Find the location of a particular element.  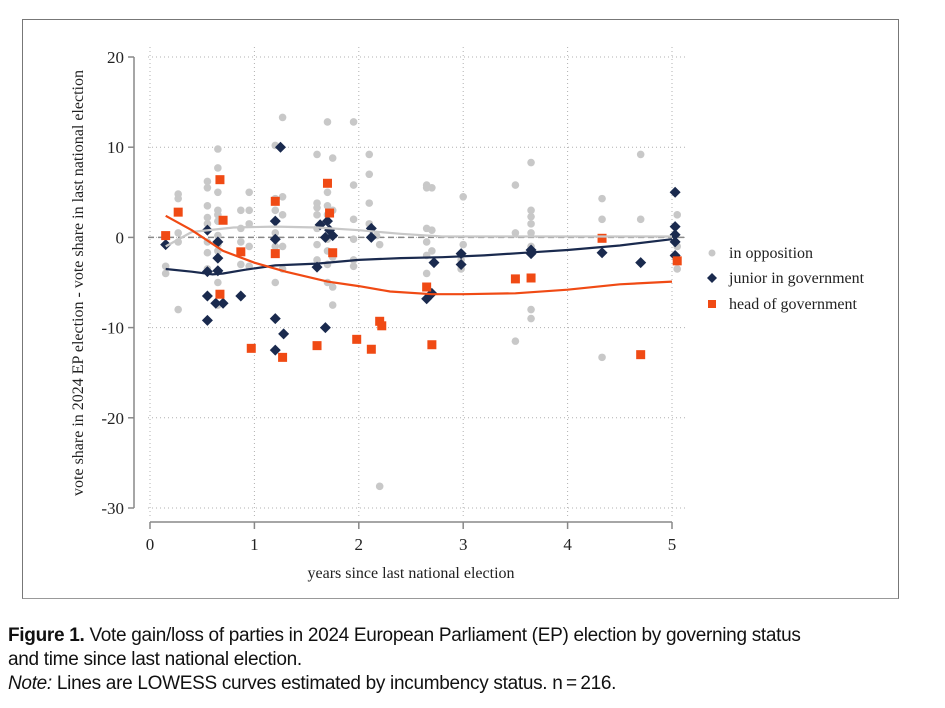

x-tick-label: 5 is located at coordinates (672, 544).